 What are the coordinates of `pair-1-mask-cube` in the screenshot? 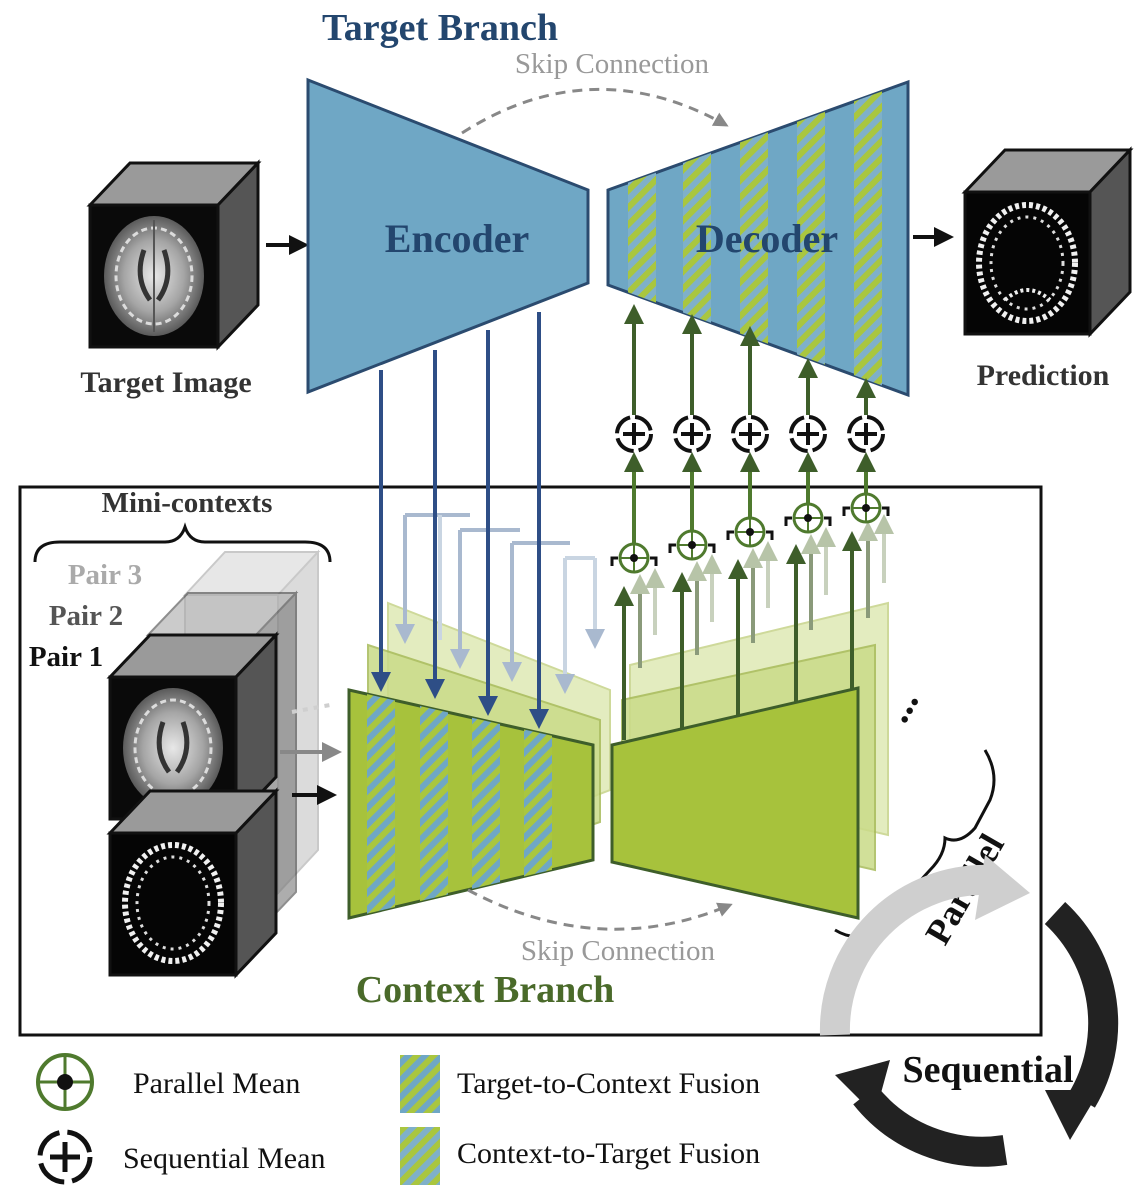 It's located at (193, 883).